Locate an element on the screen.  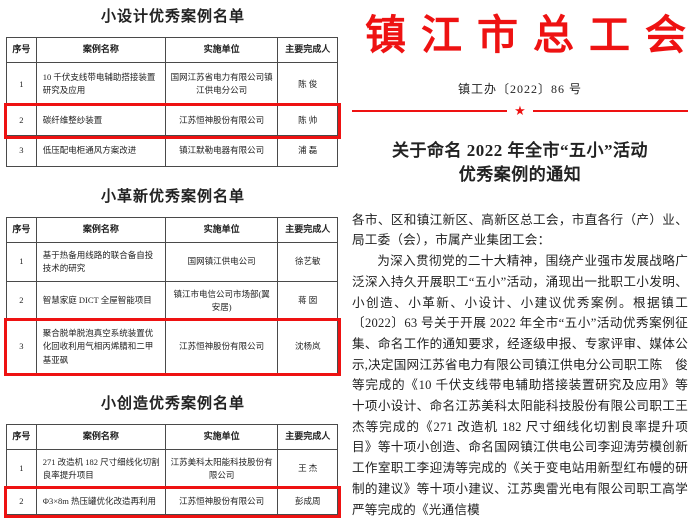
cell-unit: 国网江苏省电力有限公司镇江供电分公司 is located at coordinates (221, 84).